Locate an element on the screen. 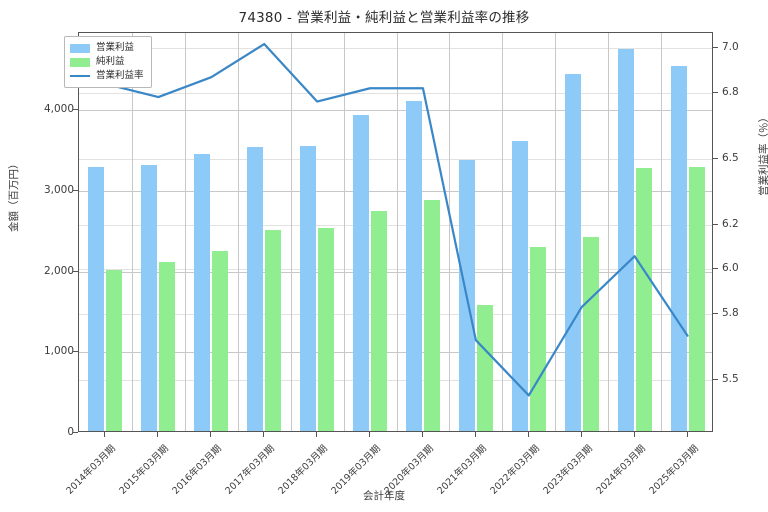 Image resolution: width=768 pixels, height=512 pixels. x-axis-title: 会計年度 is located at coordinates (384, 496).